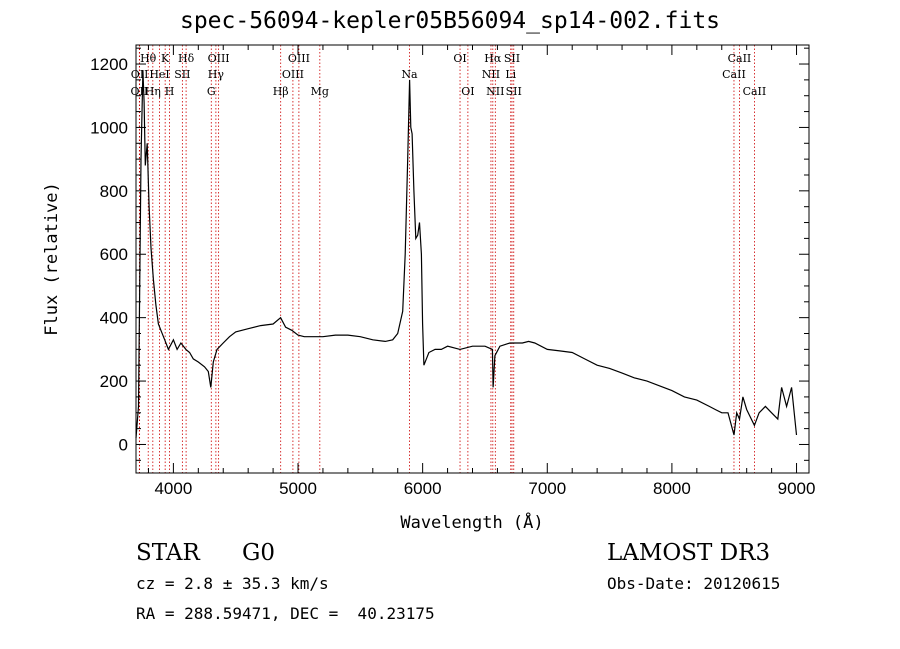  Describe the element at coordinates (672, 488) in the screenshot. I see `x-tick-label: 8000` at that location.